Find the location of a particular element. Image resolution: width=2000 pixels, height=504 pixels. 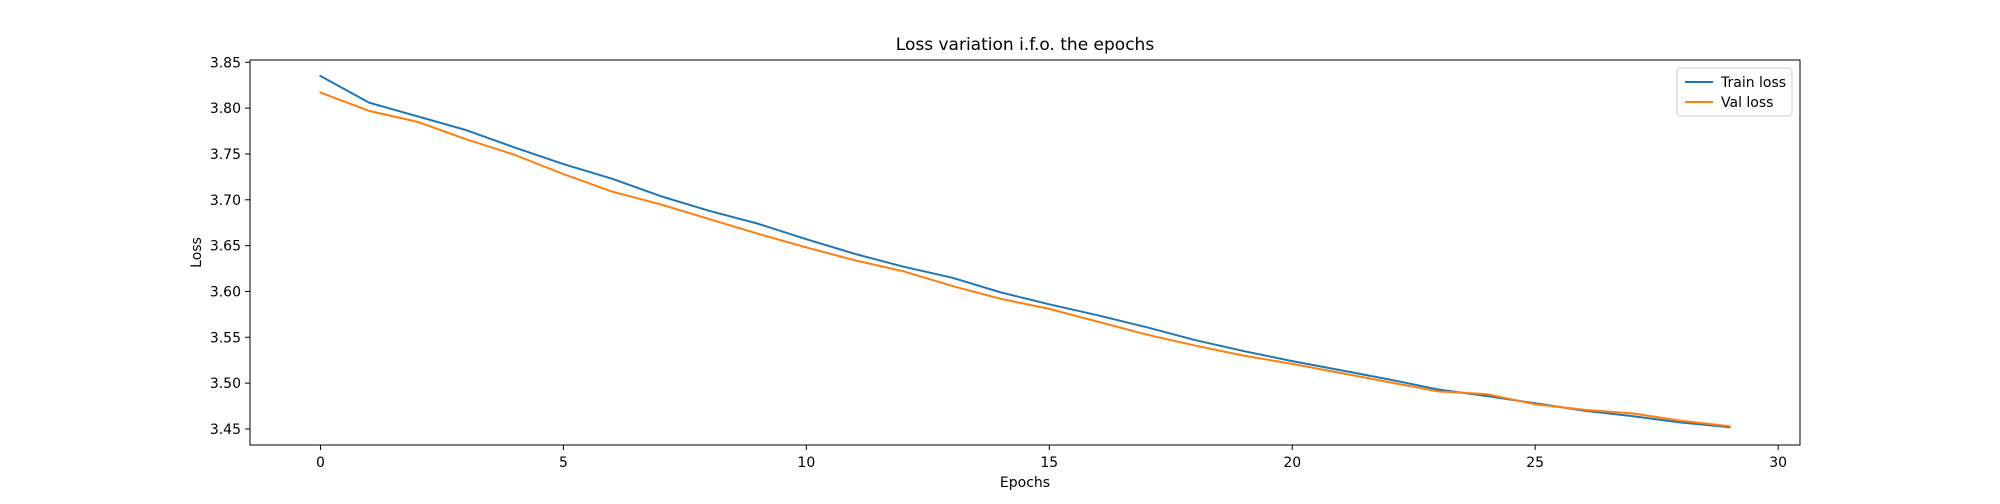

y-axis-label: Loss is located at coordinates (197, 252).